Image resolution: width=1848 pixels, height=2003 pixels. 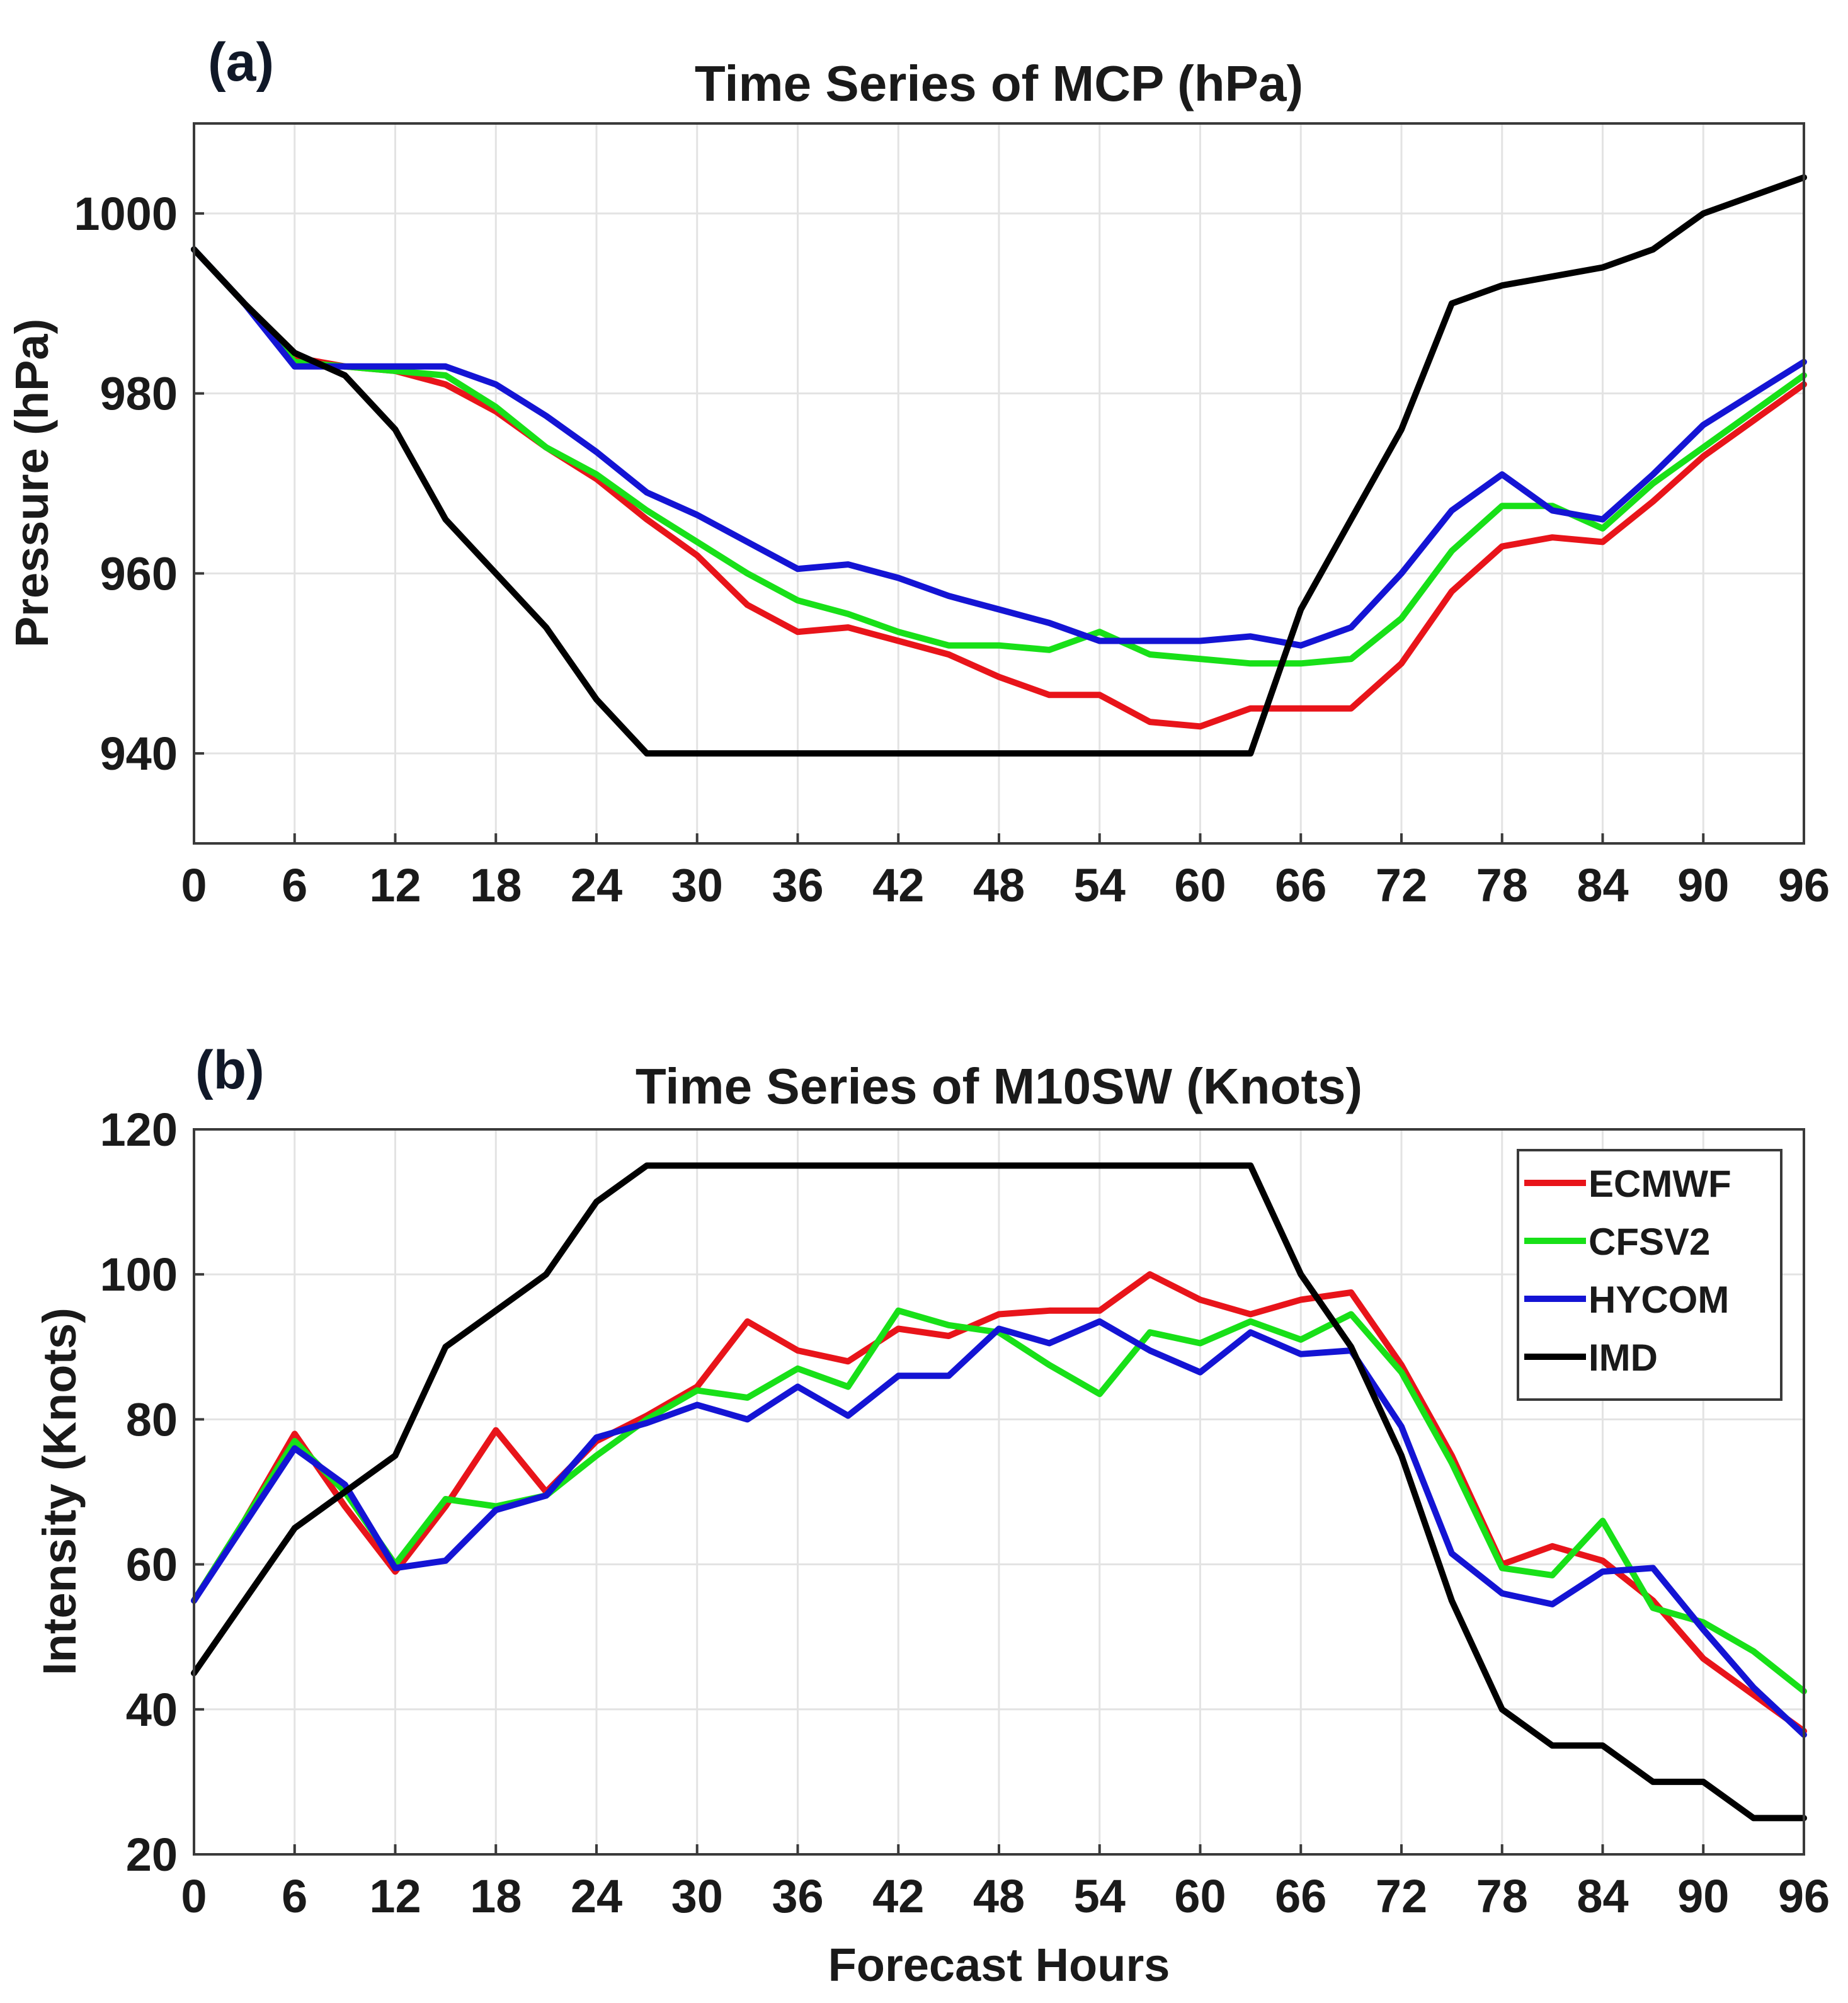 What do you see at coordinates (1649, 1242) in the screenshot?
I see `legend-label-cfsv2: CFSV2` at bounding box center [1649, 1242].